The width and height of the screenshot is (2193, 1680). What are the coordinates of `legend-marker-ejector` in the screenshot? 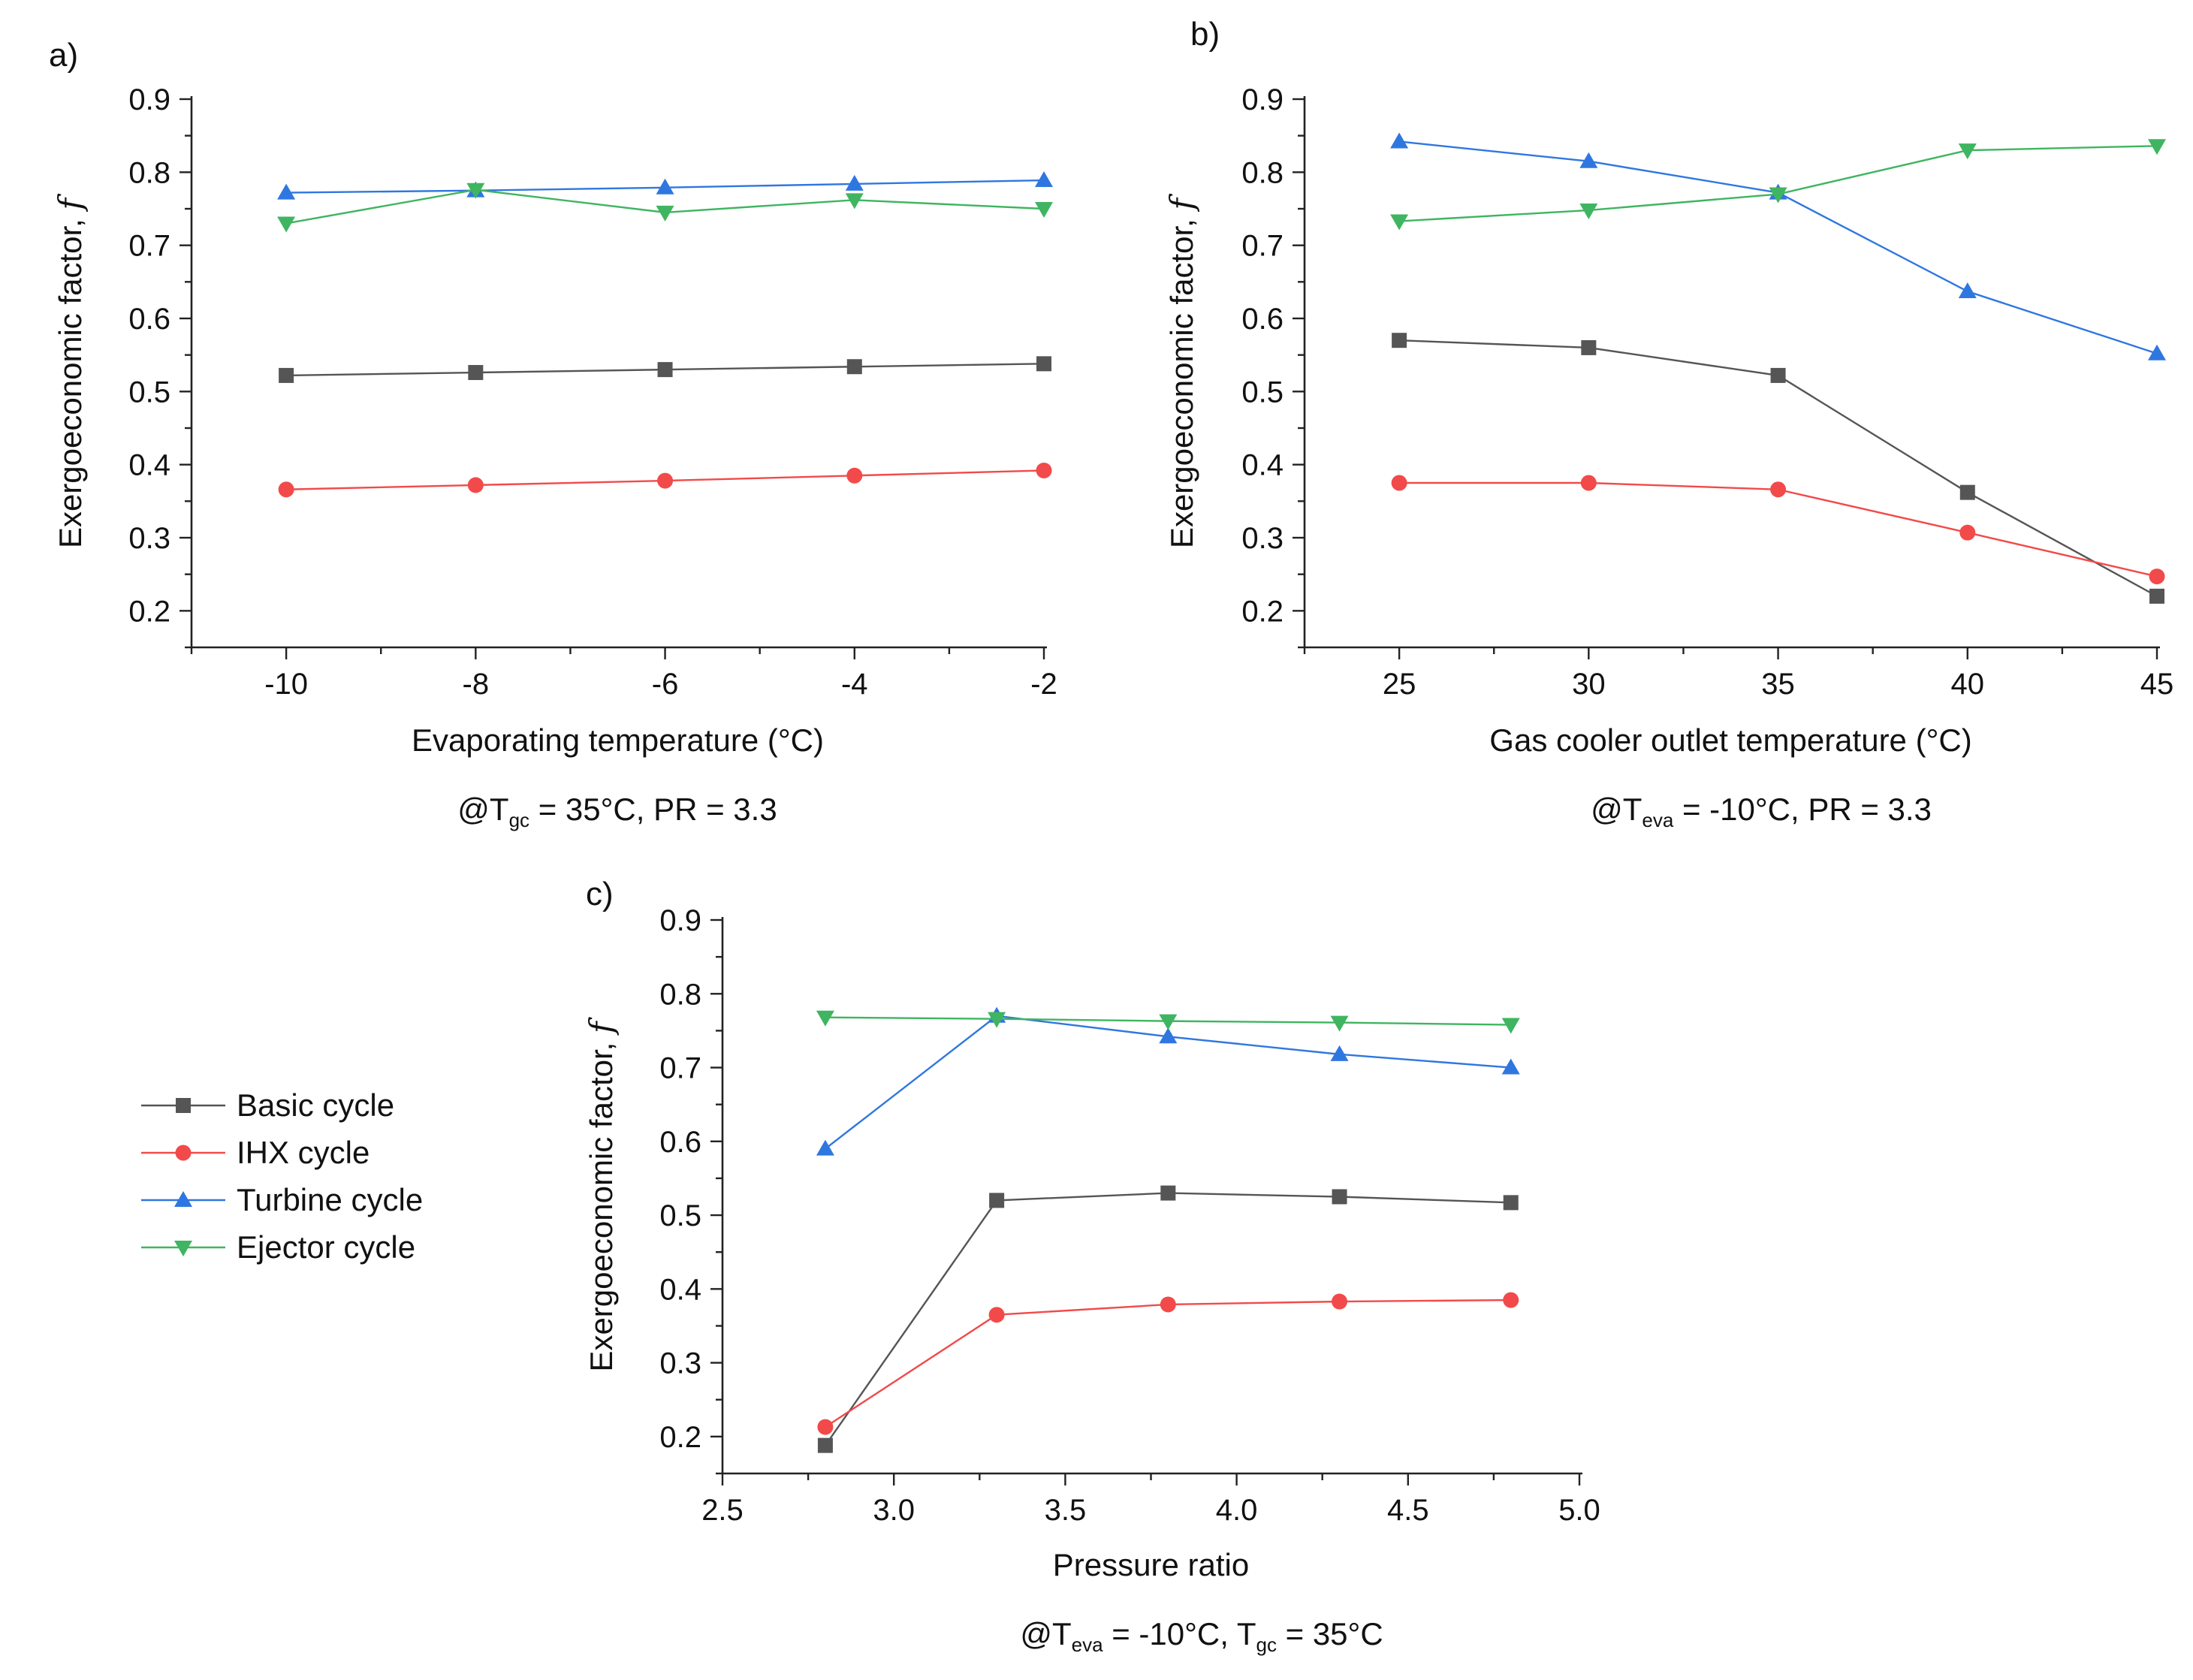 It's located at (183, 1248).